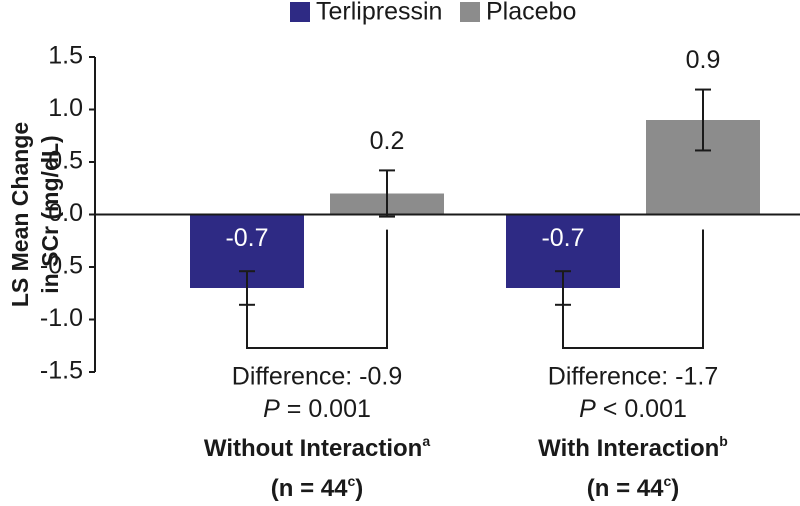 The image size is (800, 506). I want to click on difference-label: Difference: -0.9, so click(317, 377).